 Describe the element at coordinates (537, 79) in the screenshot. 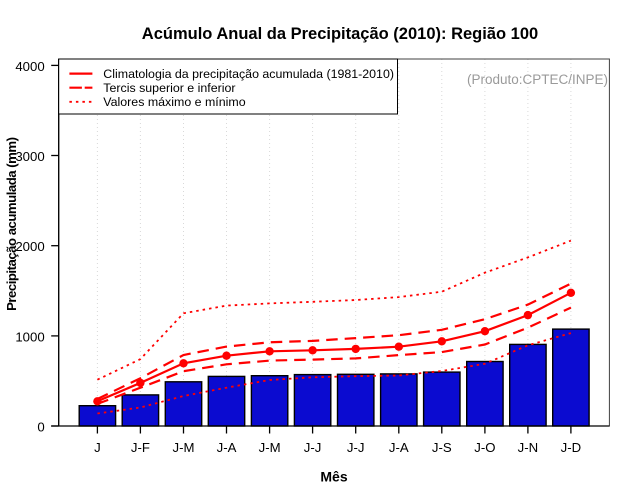

I see `svg-text: (Produto:CPTEC/INPE)` at that location.